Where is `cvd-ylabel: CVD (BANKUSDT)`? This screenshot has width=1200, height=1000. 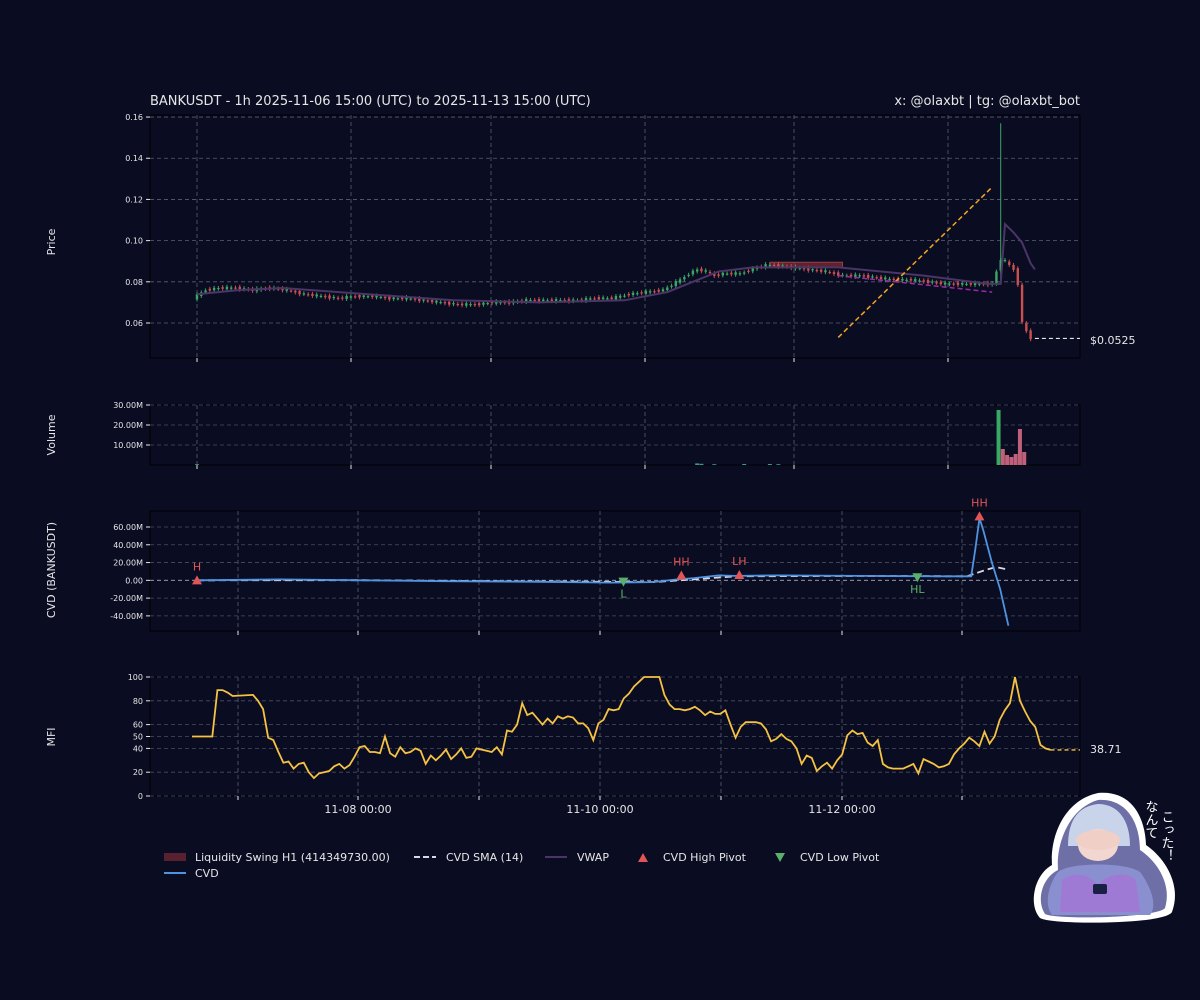 cvd-ylabel: CVD (BANKUSDT) is located at coordinates (51, 570).